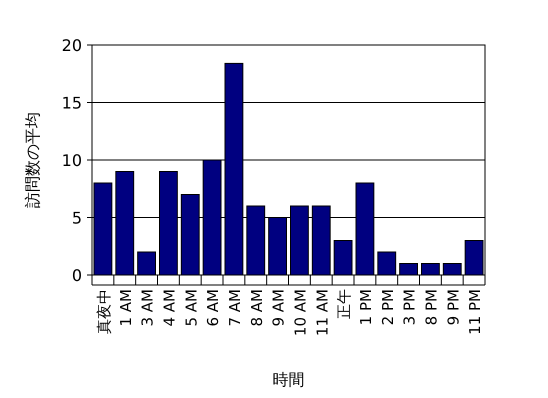  I want to click on x-tick-label: 1 PM, so click(365, 307).